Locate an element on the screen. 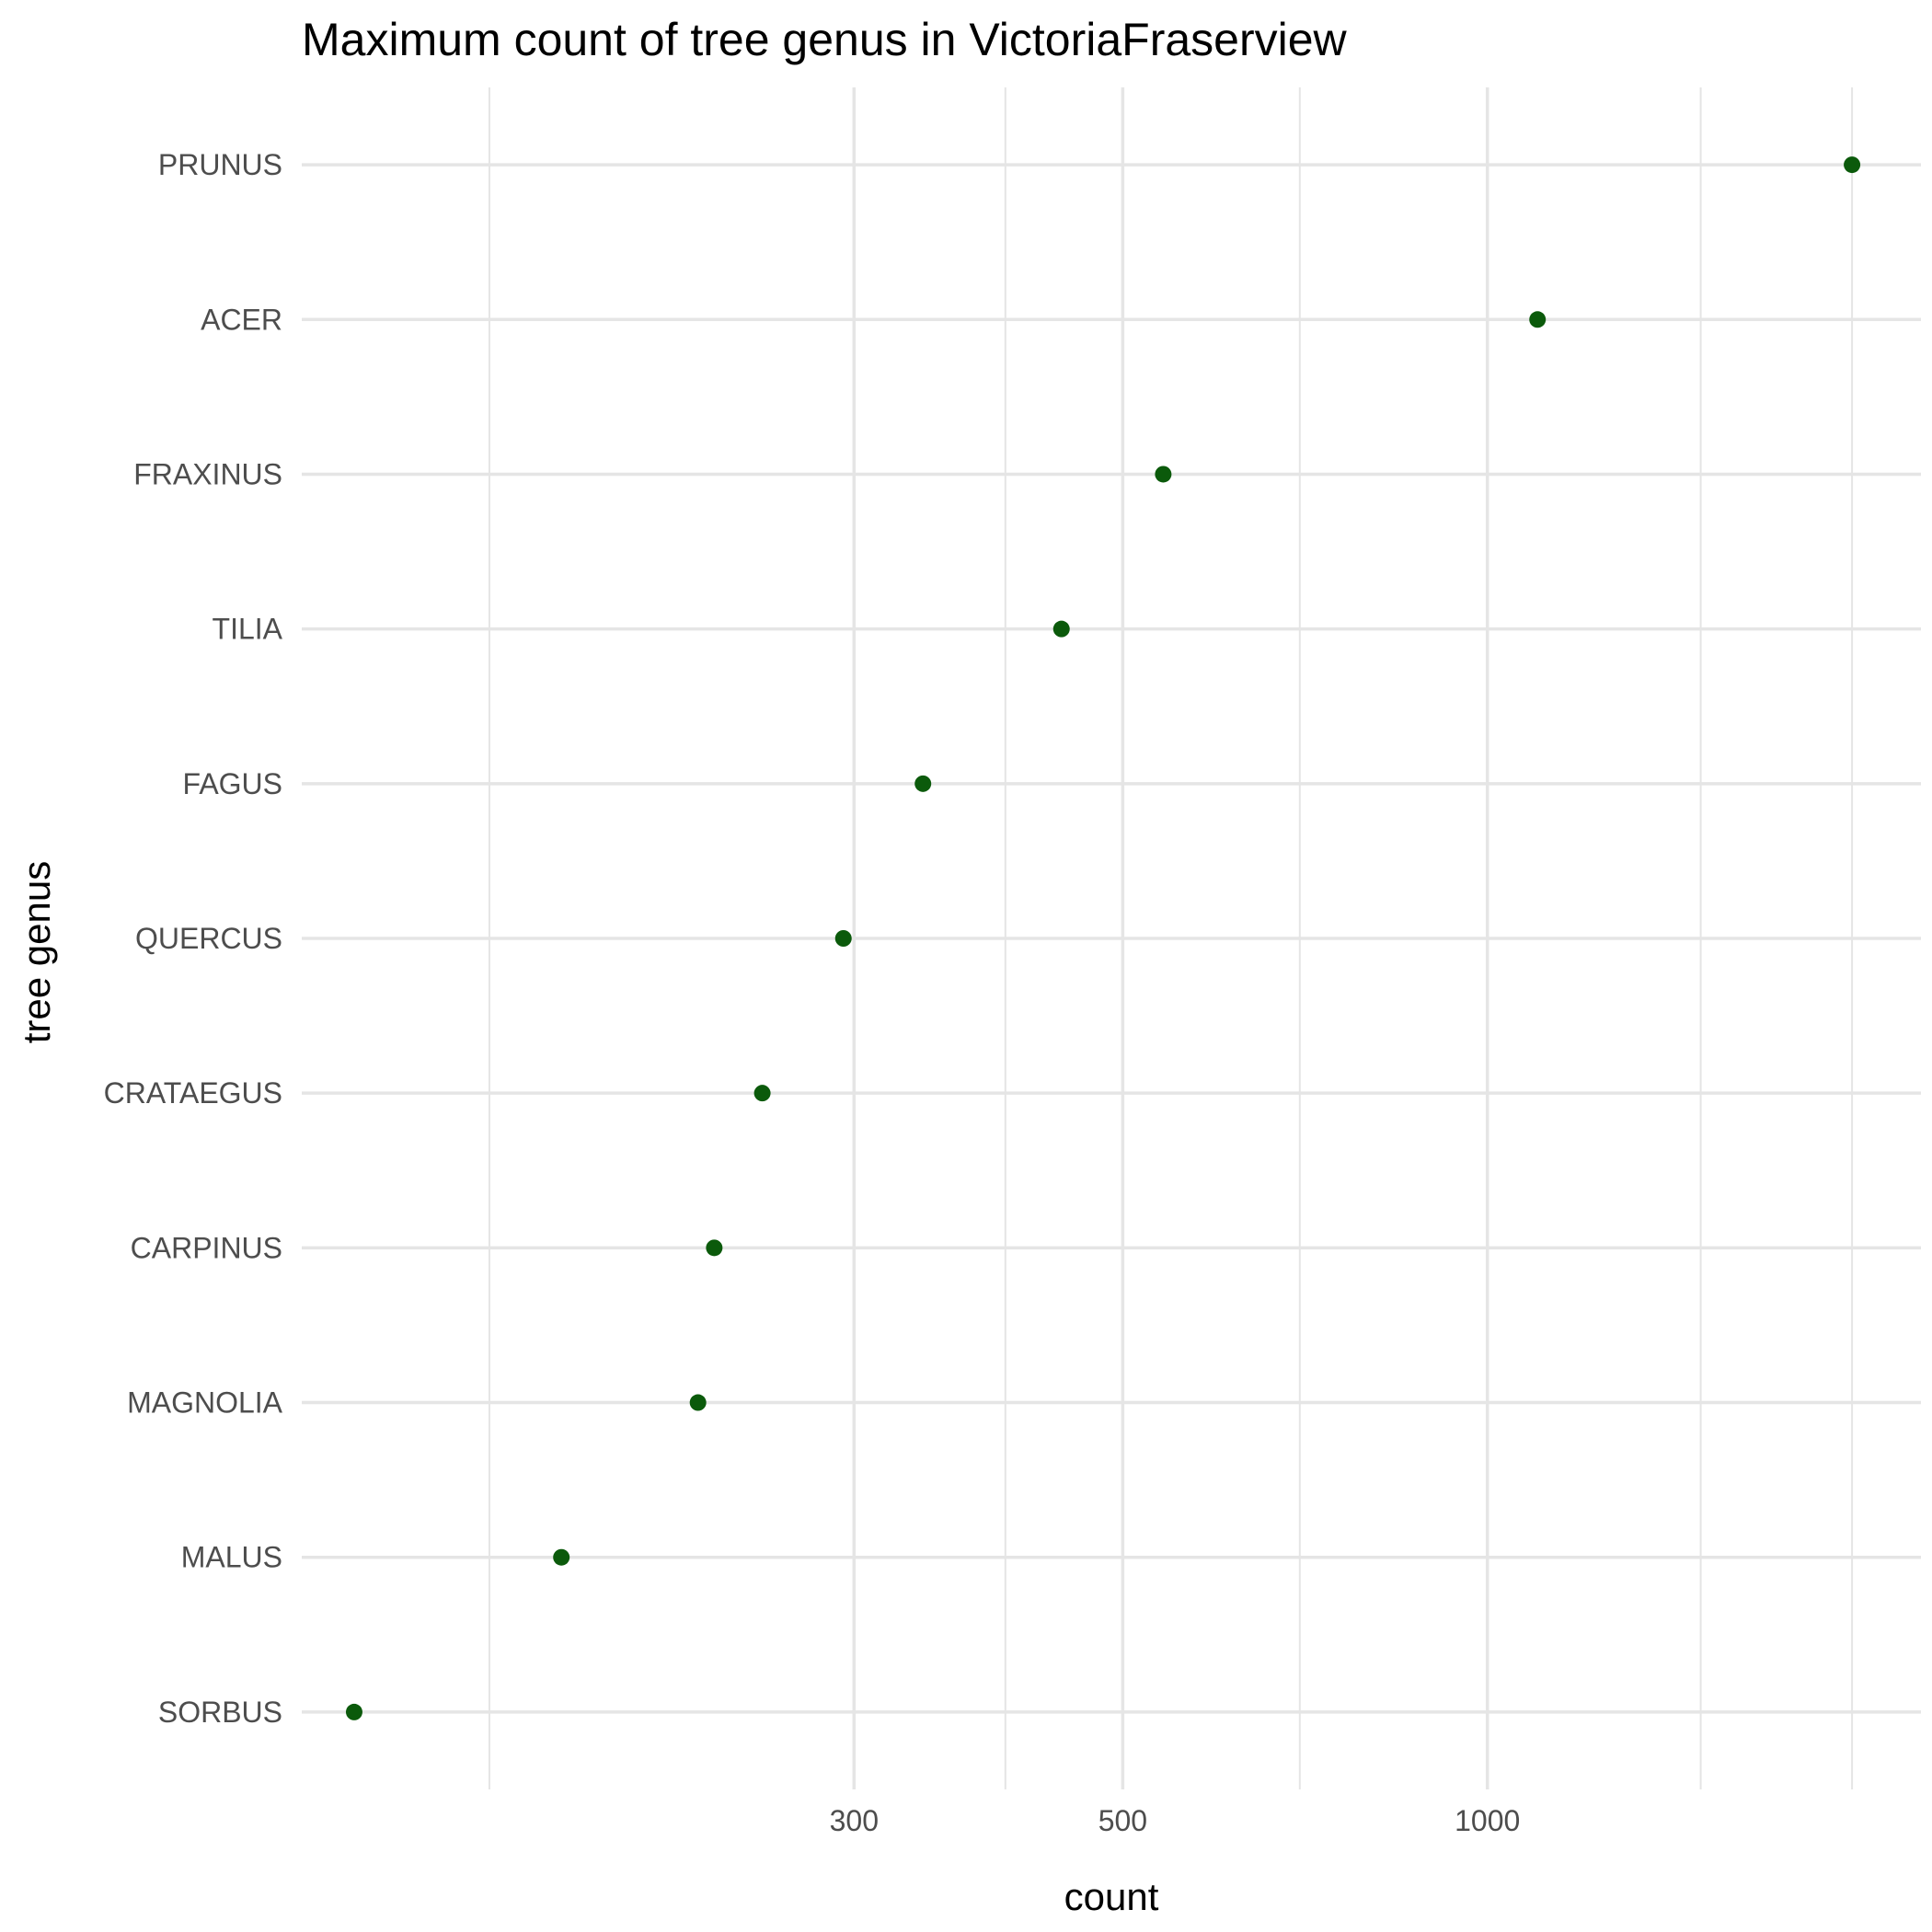 The height and width of the screenshot is (1932, 1932). y-tick-label: SORBUS is located at coordinates (220, 1712).